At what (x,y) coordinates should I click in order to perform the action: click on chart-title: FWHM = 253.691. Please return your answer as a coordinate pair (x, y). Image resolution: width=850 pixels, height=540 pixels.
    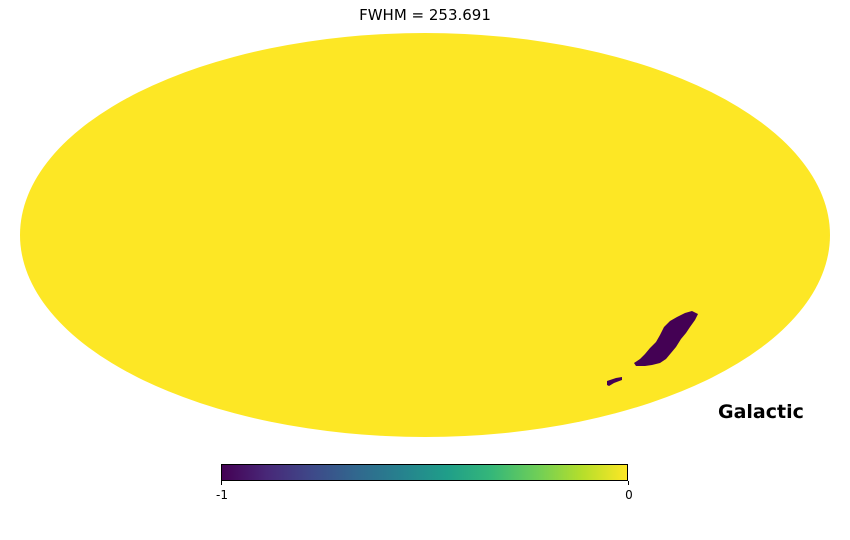
    Looking at the image, I should click on (425, 15).